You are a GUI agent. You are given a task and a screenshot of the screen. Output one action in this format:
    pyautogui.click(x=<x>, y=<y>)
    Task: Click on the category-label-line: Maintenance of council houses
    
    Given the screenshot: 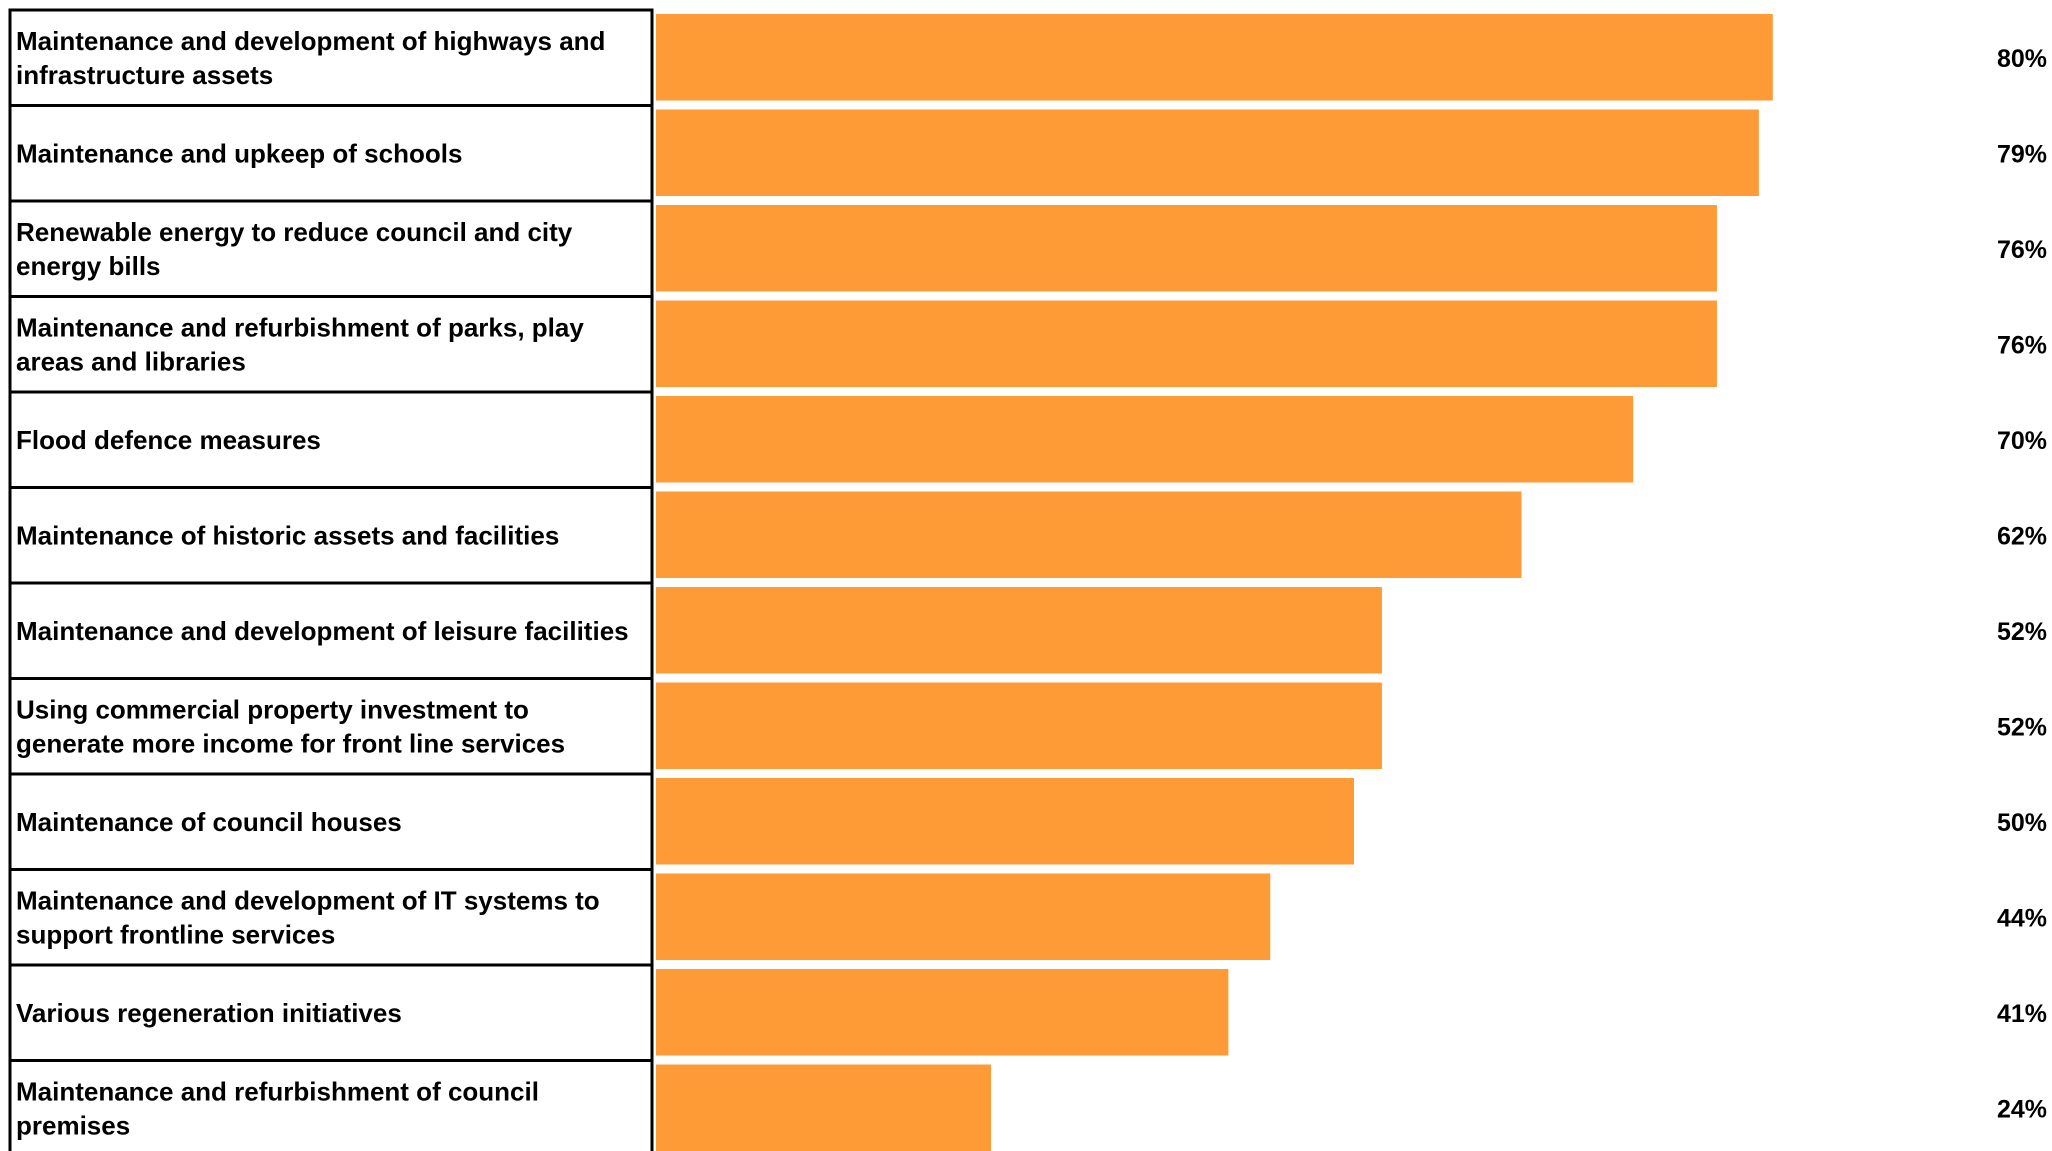 What is the action you would take?
    pyautogui.click(x=209, y=822)
    